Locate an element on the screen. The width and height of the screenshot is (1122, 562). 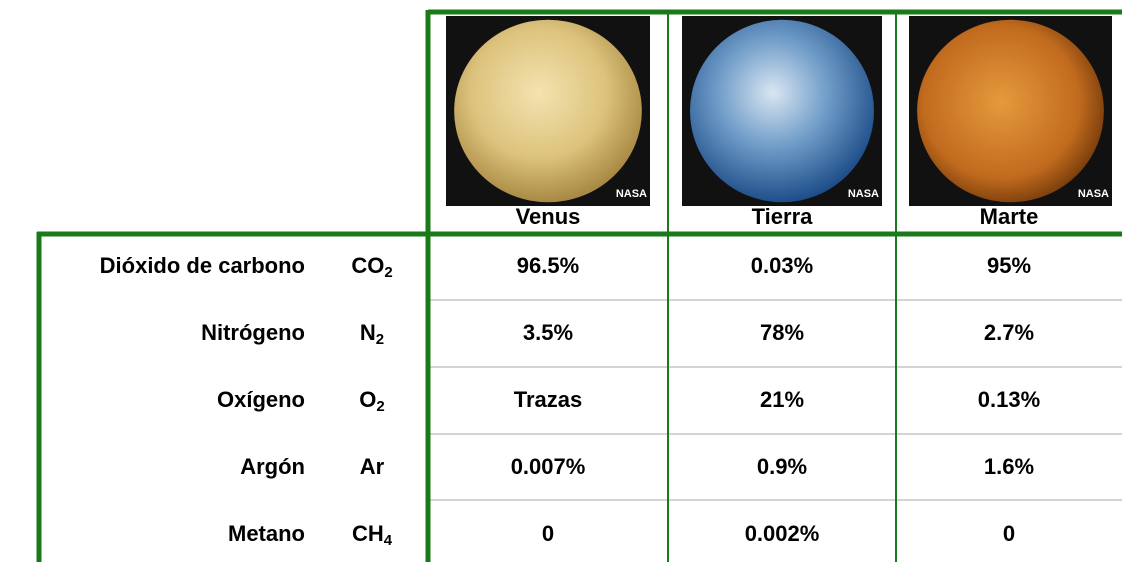
formula-base: N is located at coordinates (368, 332).